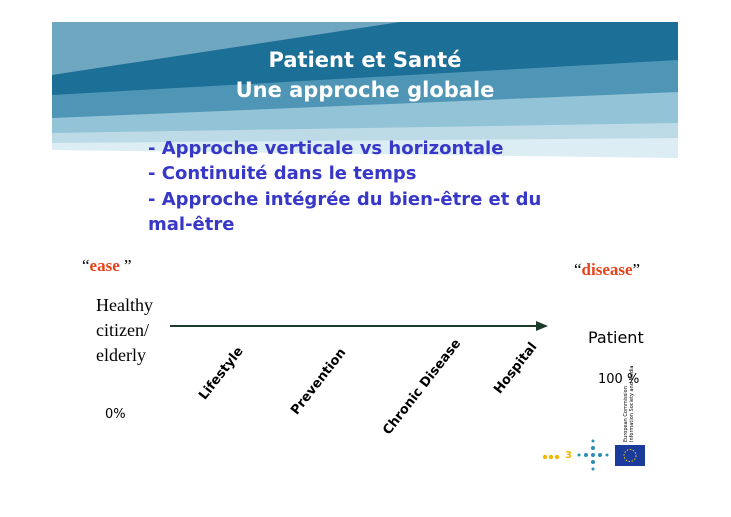  I want to click on end-label: Patient, so click(616, 337).